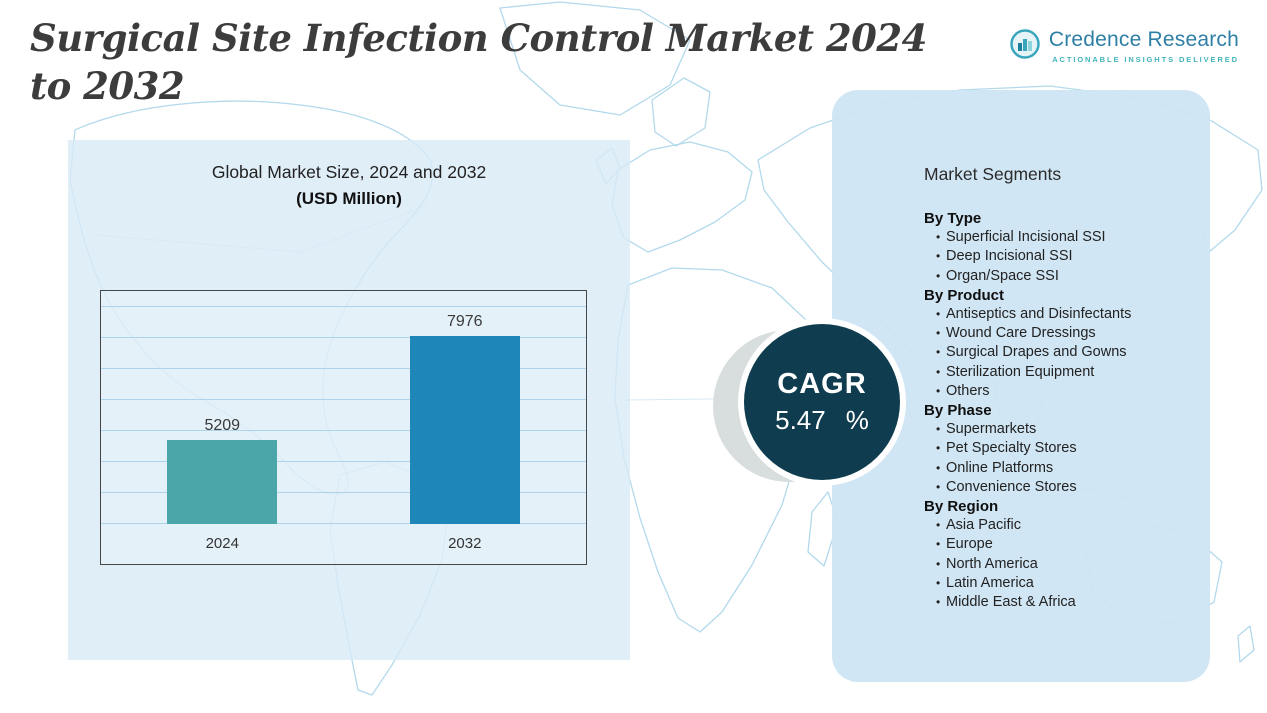 The image size is (1267, 713). Describe the element at coordinates (1002, 275) in the screenshot. I see `segment-item-label: Organ/Space SSI` at that location.